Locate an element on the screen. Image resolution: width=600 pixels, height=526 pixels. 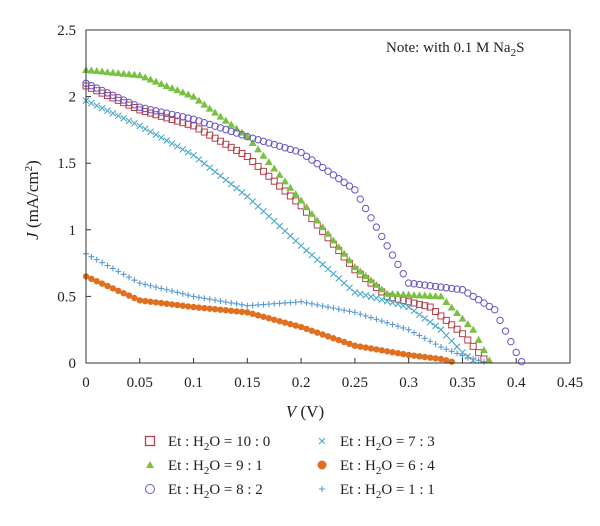
y-tick-label: 1 is located at coordinates (73, 231).